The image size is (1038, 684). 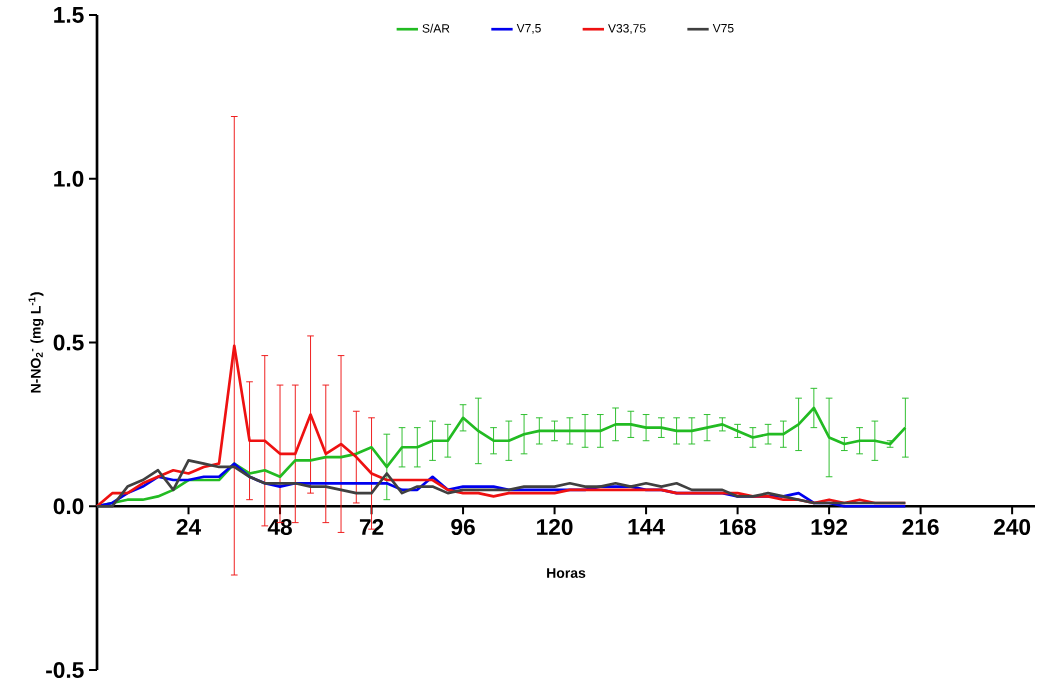 What do you see at coordinates (436, 28) in the screenshot?
I see `legend-label: S/AR` at bounding box center [436, 28].